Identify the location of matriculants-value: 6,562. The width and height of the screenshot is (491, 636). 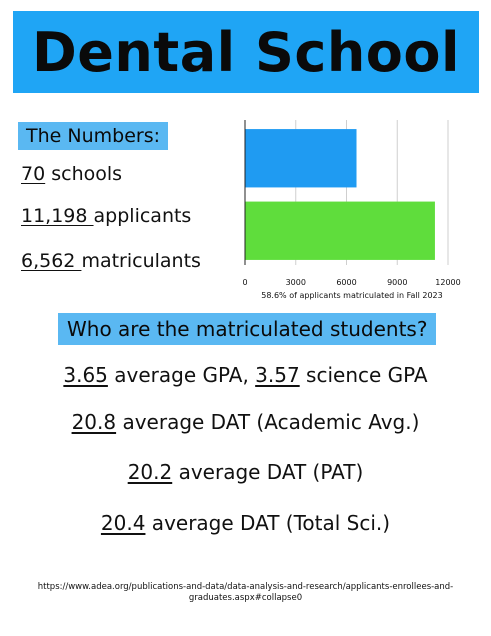
(51, 261).